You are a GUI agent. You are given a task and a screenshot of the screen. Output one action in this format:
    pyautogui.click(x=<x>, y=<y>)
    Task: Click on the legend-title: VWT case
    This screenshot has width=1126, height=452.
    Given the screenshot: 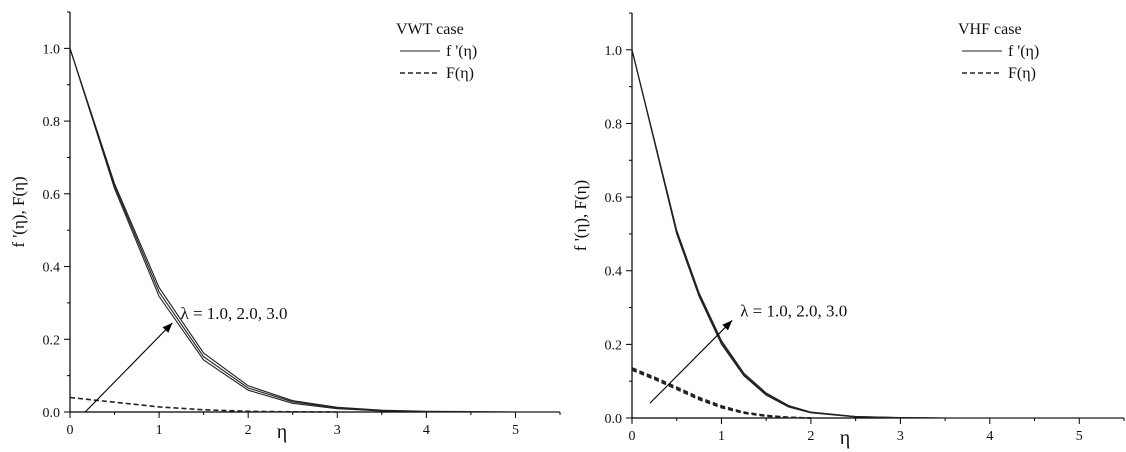 What is the action you would take?
    pyautogui.click(x=430, y=29)
    